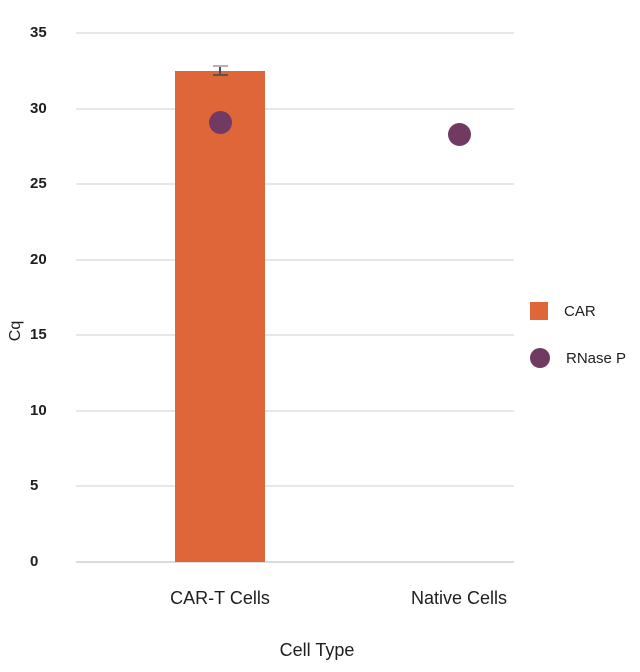 The width and height of the screenshot is (640, 672). What do you see at coordinates (539, 311) in the screenshot?
I see `legend-swatch-car` at bounding box center [539, 311].